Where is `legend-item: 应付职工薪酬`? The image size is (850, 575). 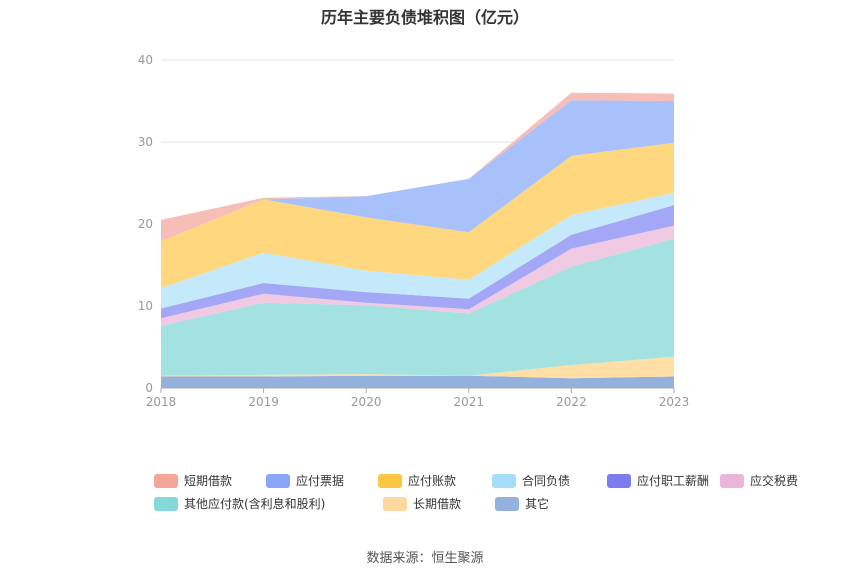
legend-item: 应付职工薪酬 is located at coordinates (658, 480).